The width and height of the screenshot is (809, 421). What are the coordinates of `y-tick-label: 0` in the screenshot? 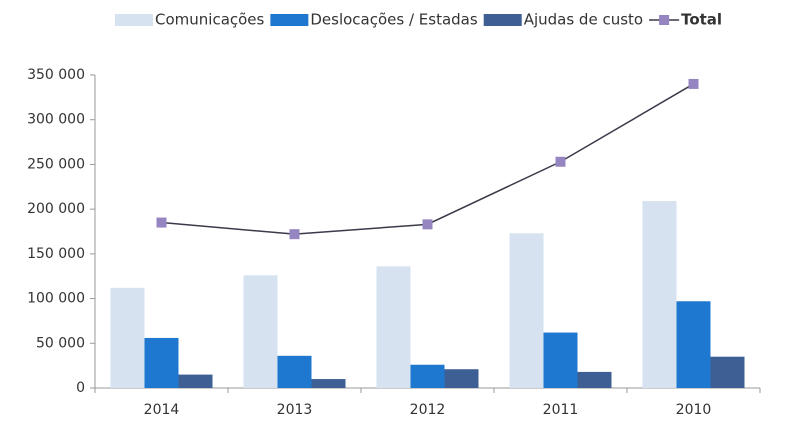 It's located at (80, 388).